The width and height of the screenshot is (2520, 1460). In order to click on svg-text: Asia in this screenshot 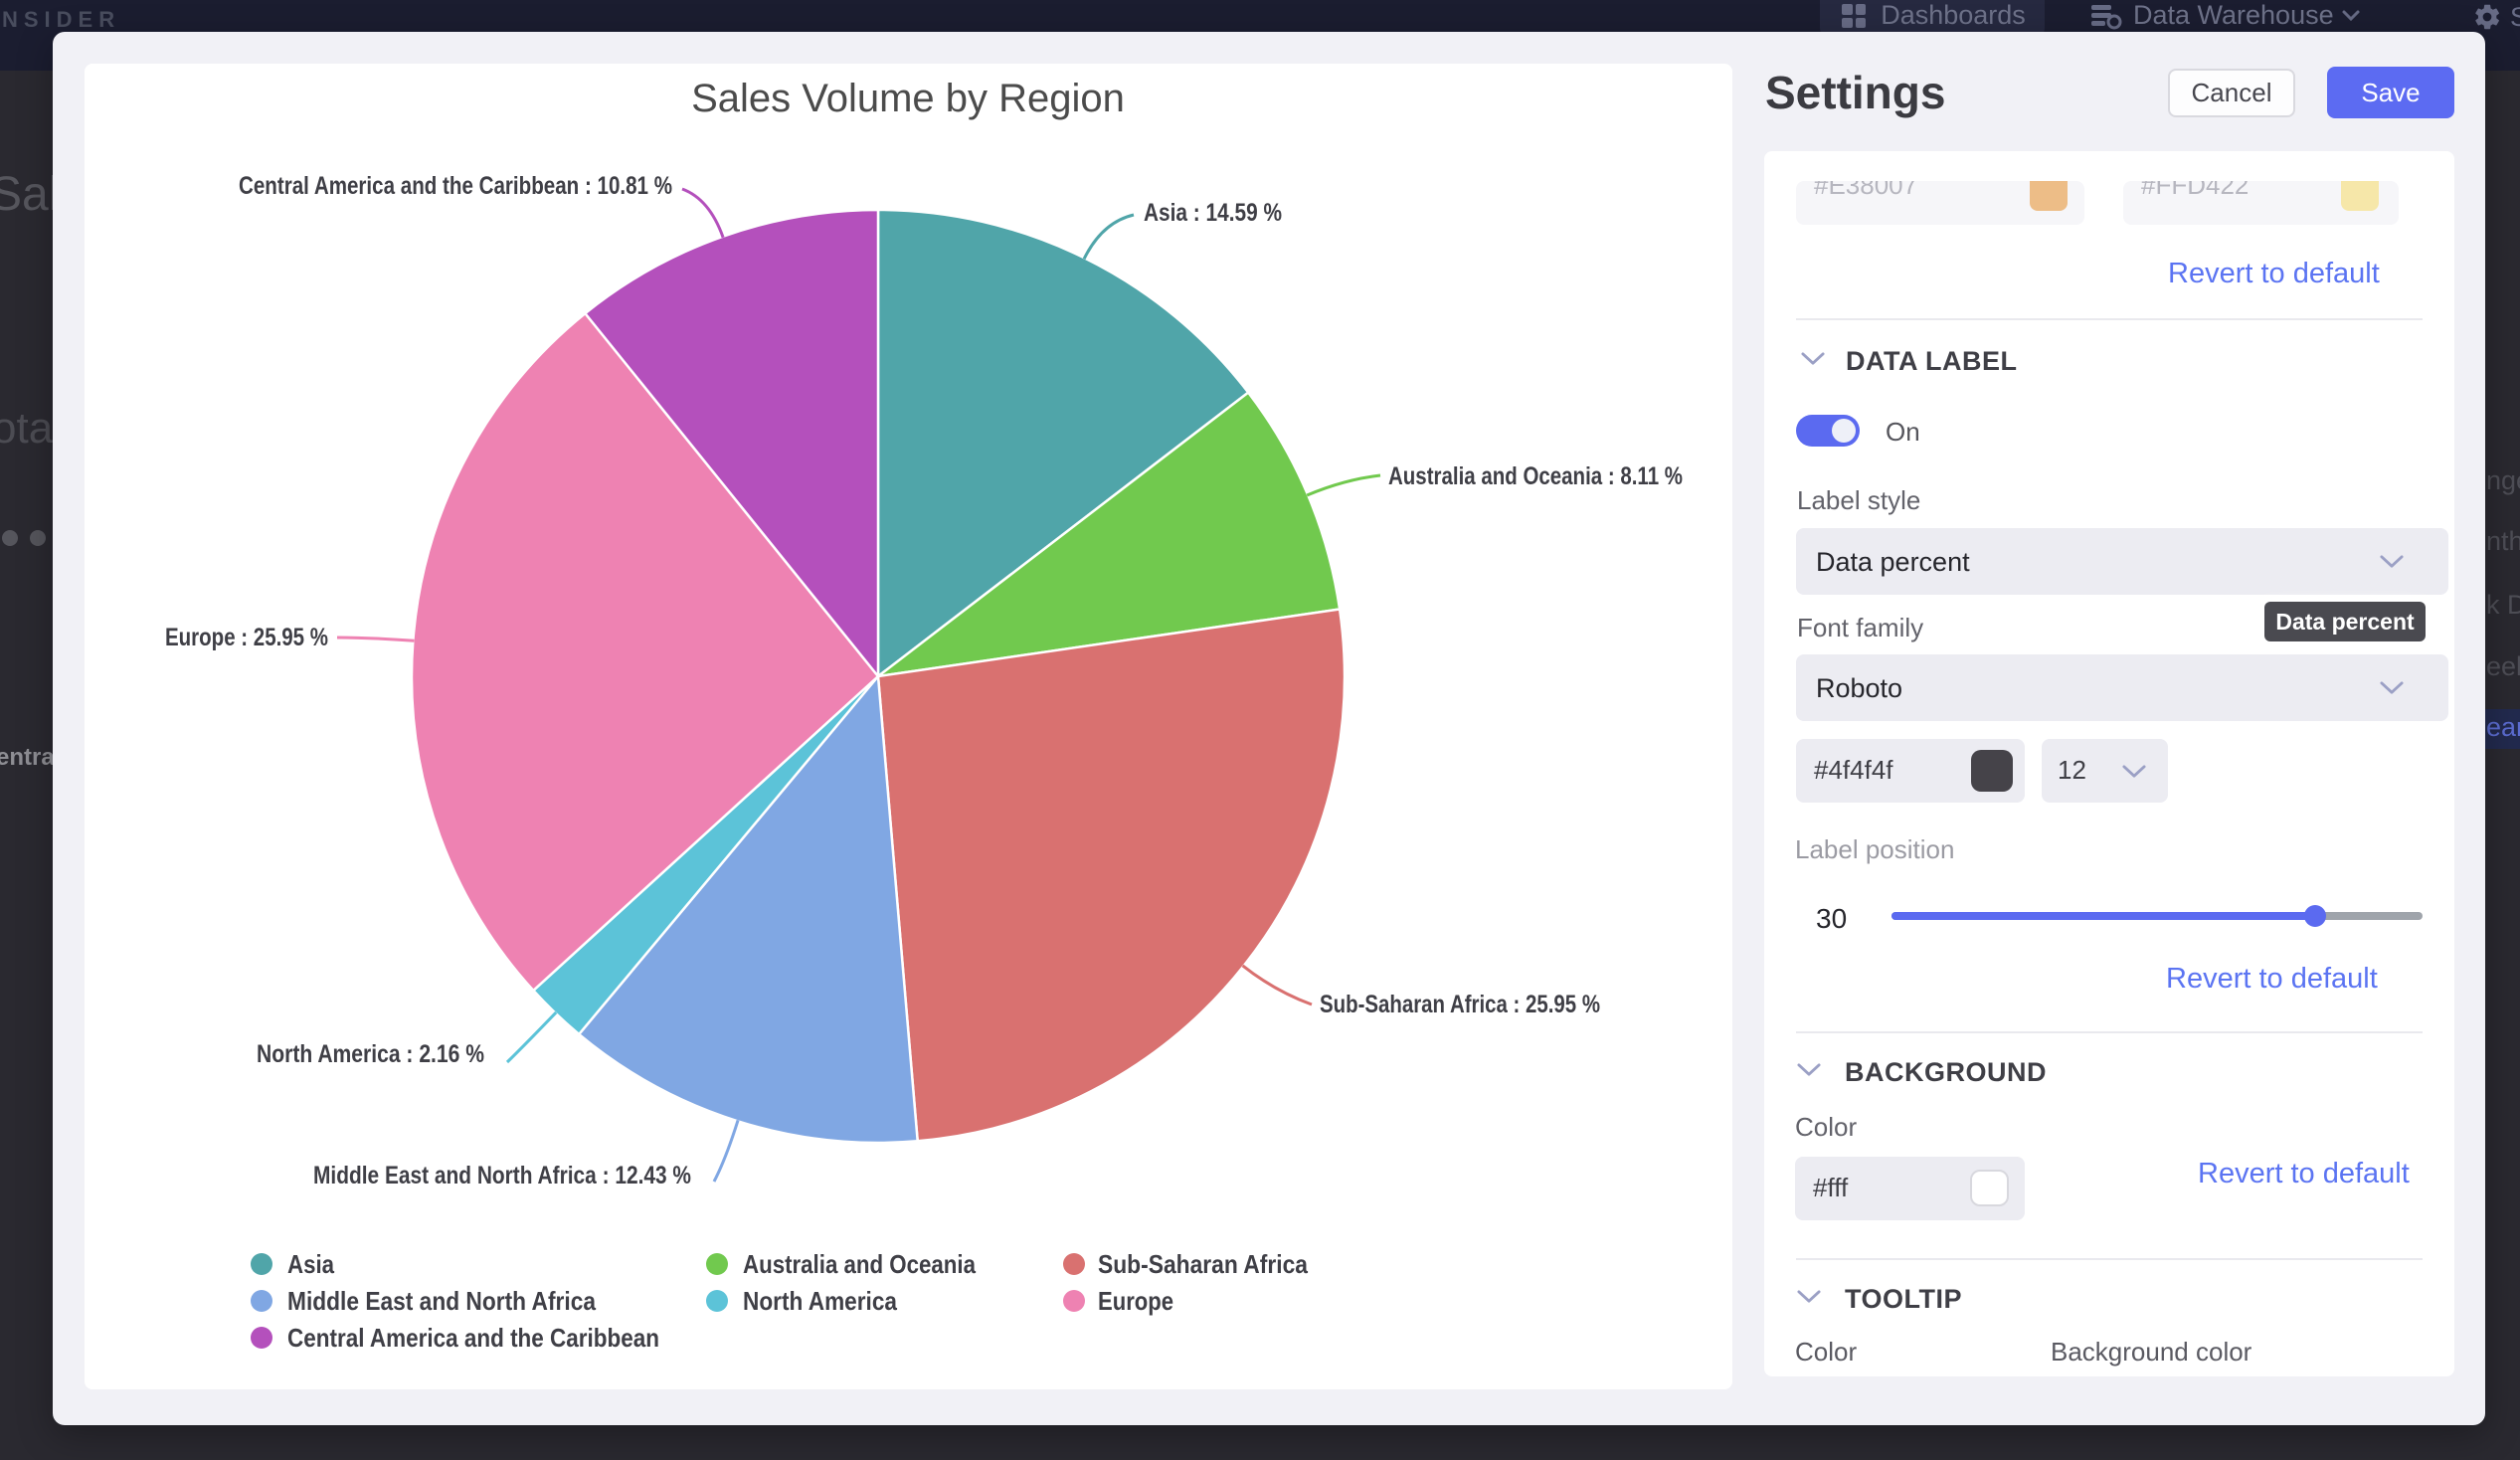, I will do `click(310, 1264)`.